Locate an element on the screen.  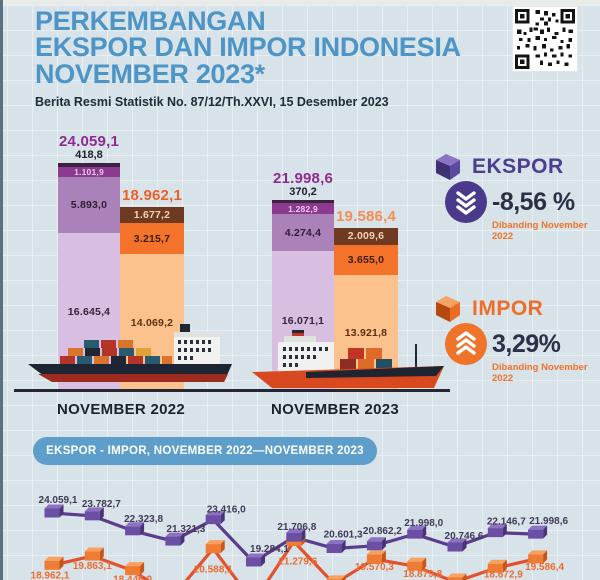
increase-triple-chevron-icon is located at coordinates (466, 344).